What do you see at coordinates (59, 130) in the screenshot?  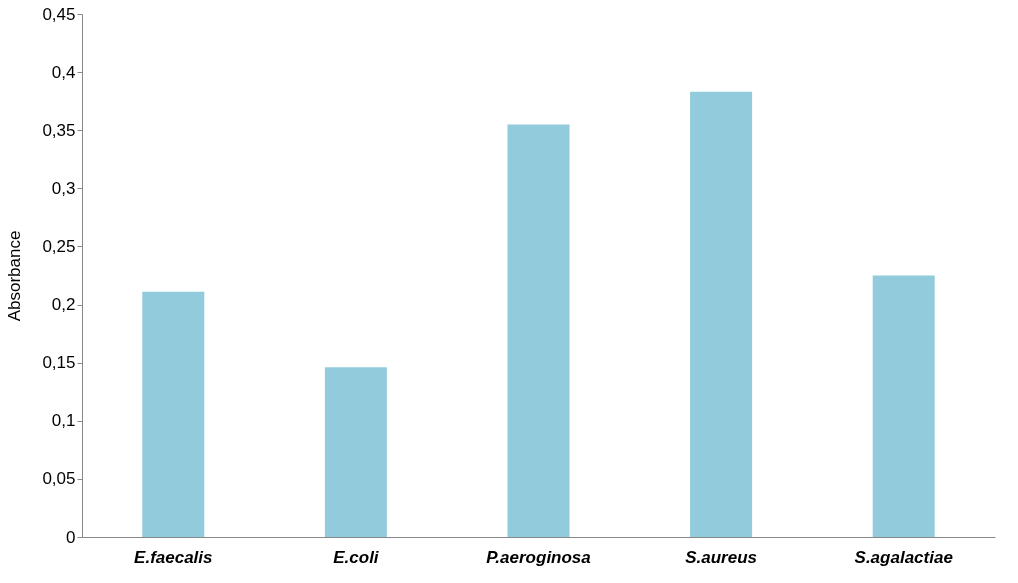 I see `y-tick-label: 0,35` at bounding box center [59, 130].